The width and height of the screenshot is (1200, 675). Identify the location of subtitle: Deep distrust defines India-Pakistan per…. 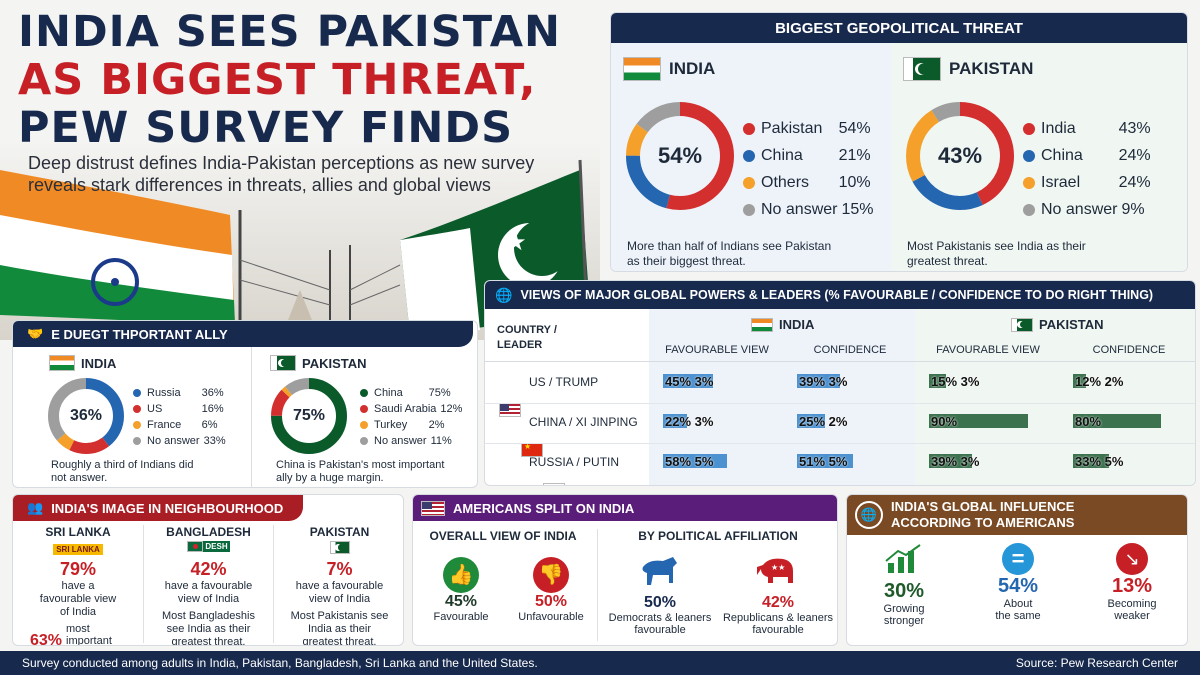
(281, 174).